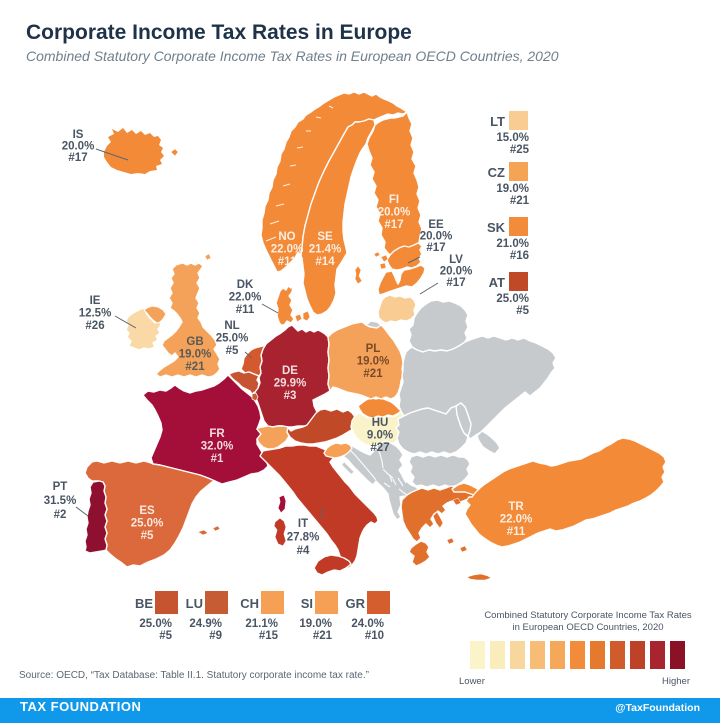  Describe the element at coordinates (261, 624) in the screenshot. I see `svg-text: 21.1%` at that location.